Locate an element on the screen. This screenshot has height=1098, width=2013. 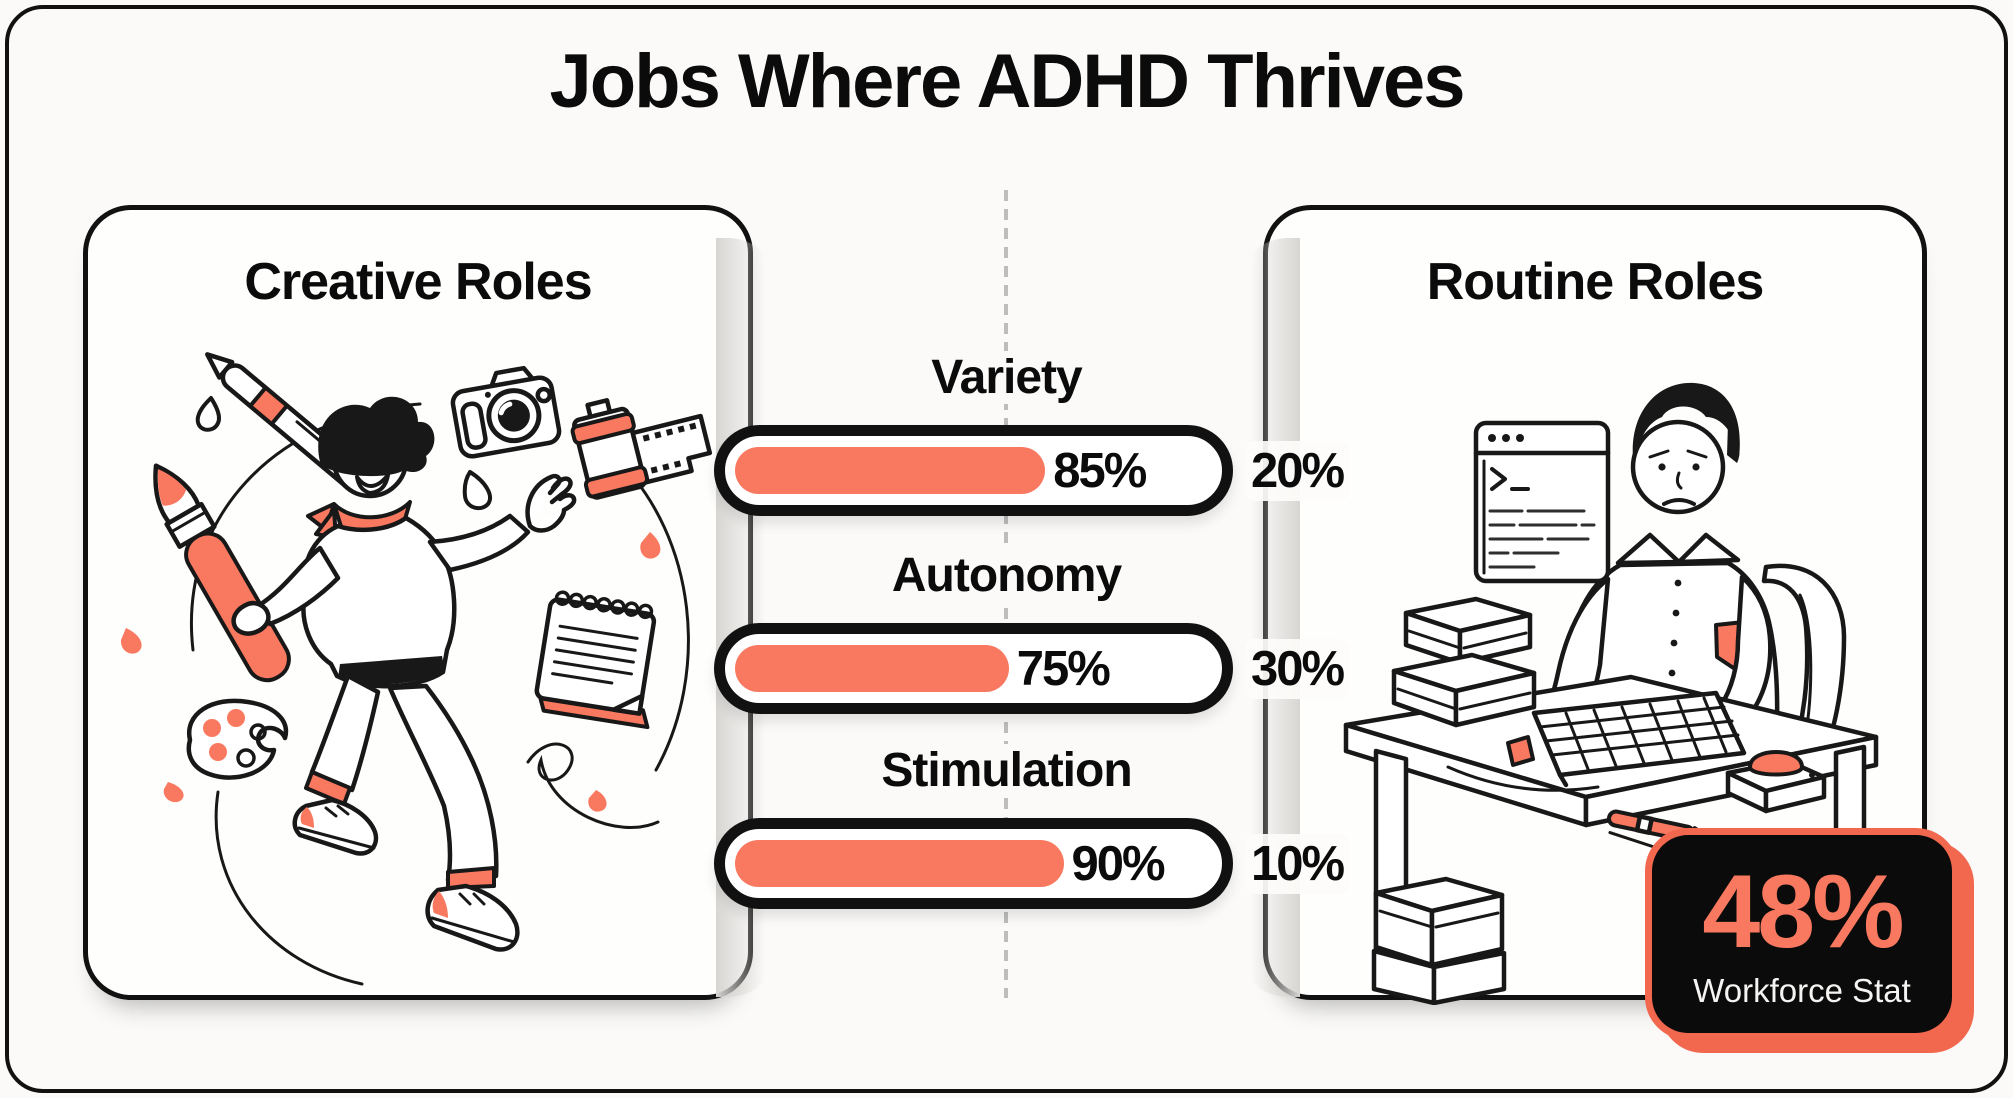
metric-label: Stimulation is located at coordinates (1006, 771).